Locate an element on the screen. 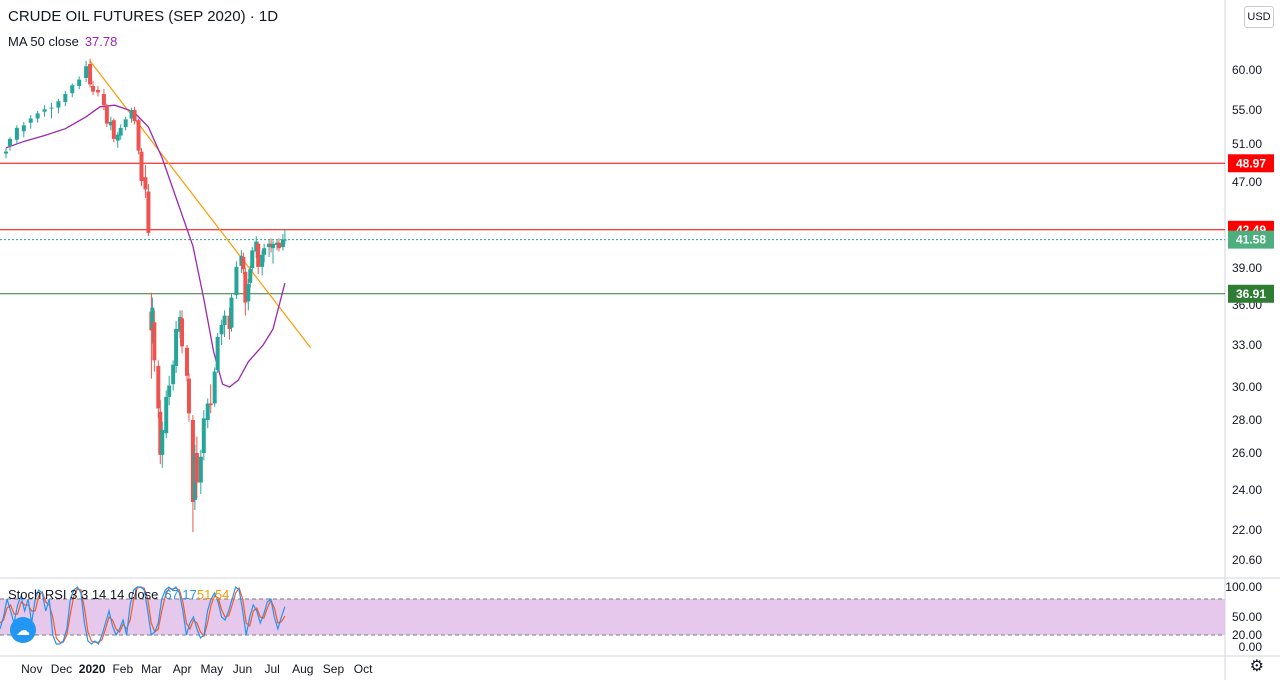 This screenshot has width=1280, height=680. currency-button: USD is located at coordinates (1259, 17).